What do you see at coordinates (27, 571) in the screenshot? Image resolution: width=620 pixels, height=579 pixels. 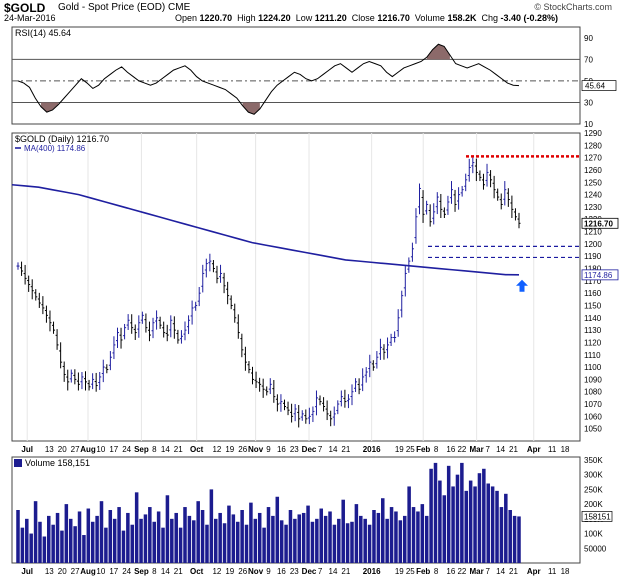 I see `volume-x-tick-label: Jul` at bounding box center [27, 571].